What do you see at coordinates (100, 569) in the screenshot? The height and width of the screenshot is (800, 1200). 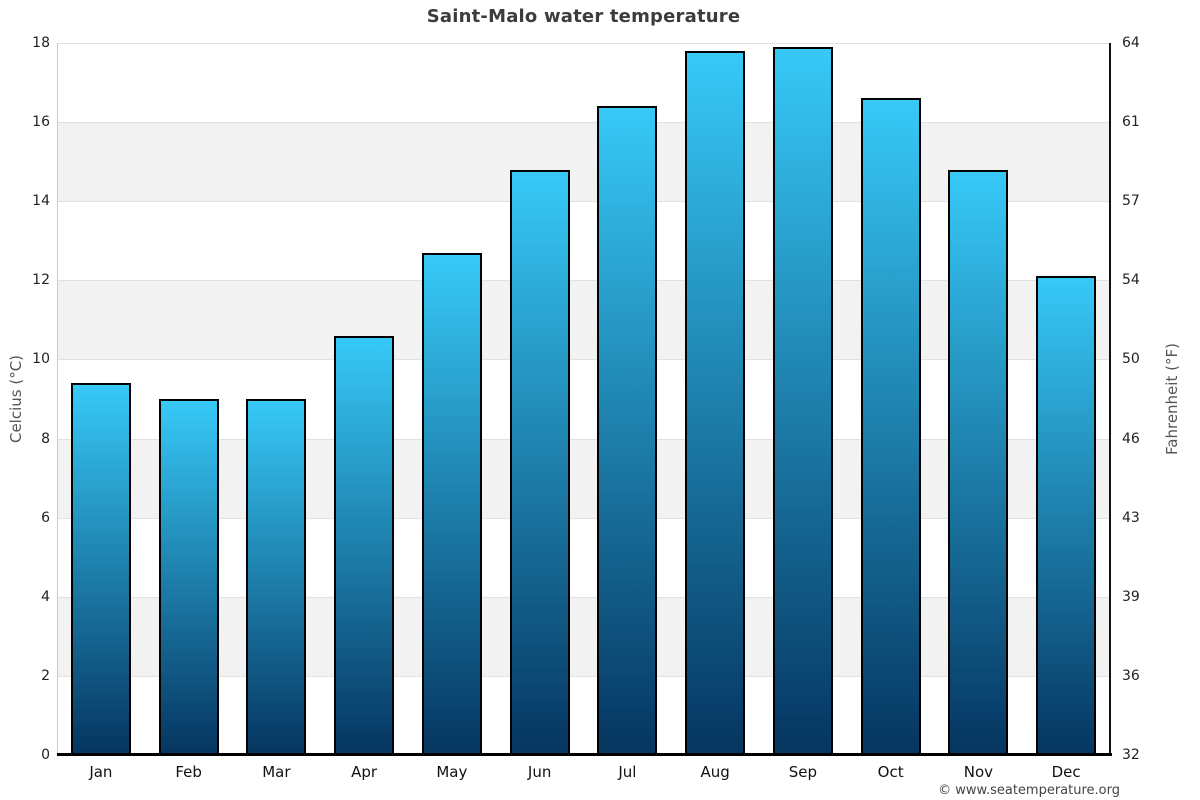 I see `bar-jan` at bounding box center [100, 569].